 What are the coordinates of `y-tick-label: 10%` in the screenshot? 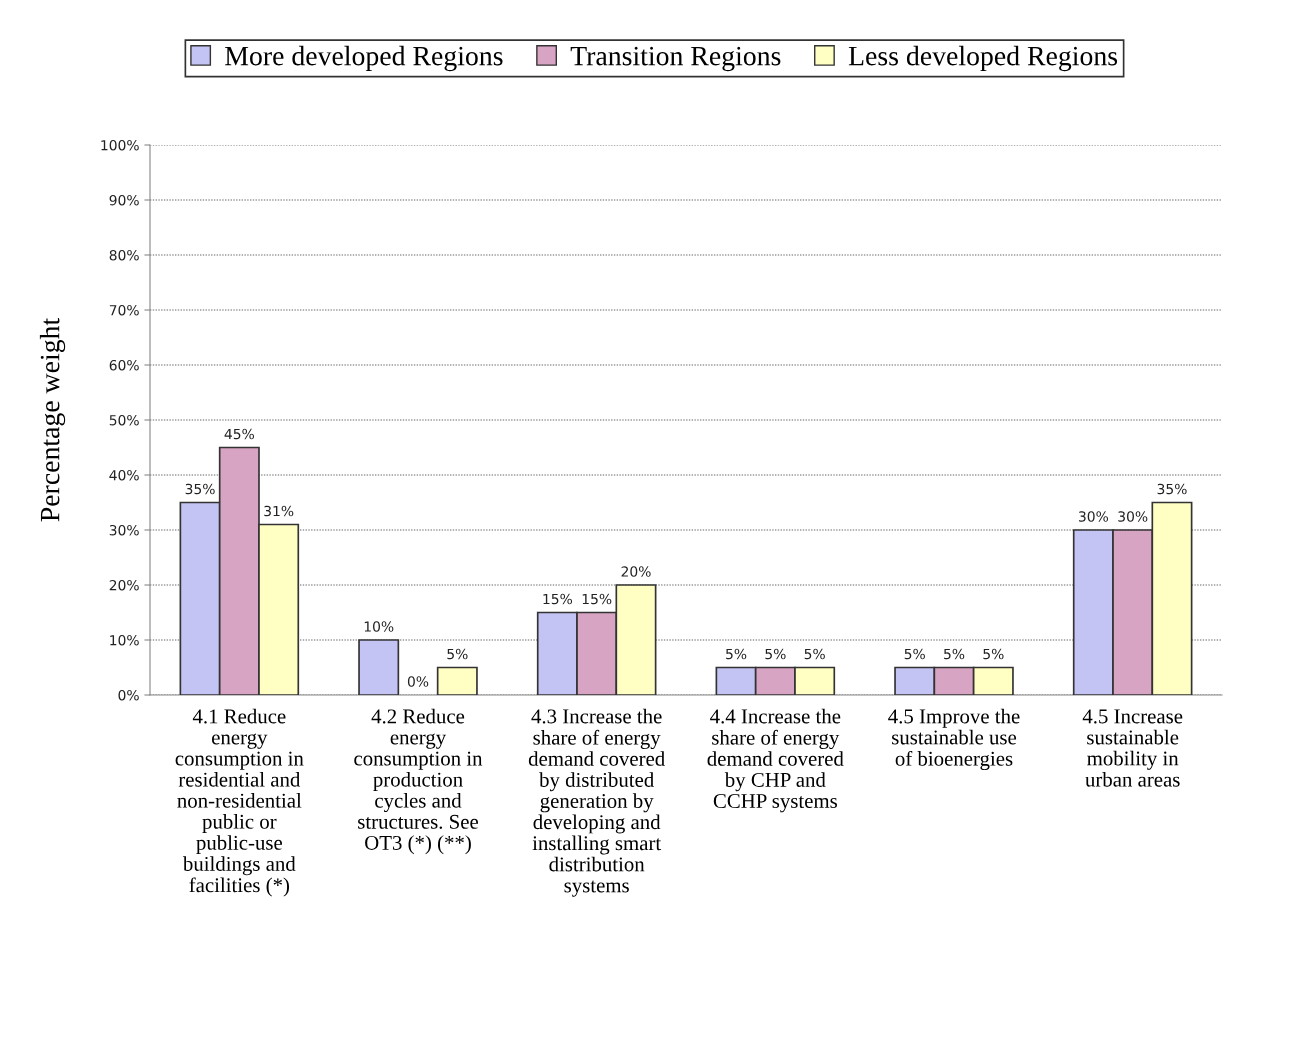 It's located at (124, 640).